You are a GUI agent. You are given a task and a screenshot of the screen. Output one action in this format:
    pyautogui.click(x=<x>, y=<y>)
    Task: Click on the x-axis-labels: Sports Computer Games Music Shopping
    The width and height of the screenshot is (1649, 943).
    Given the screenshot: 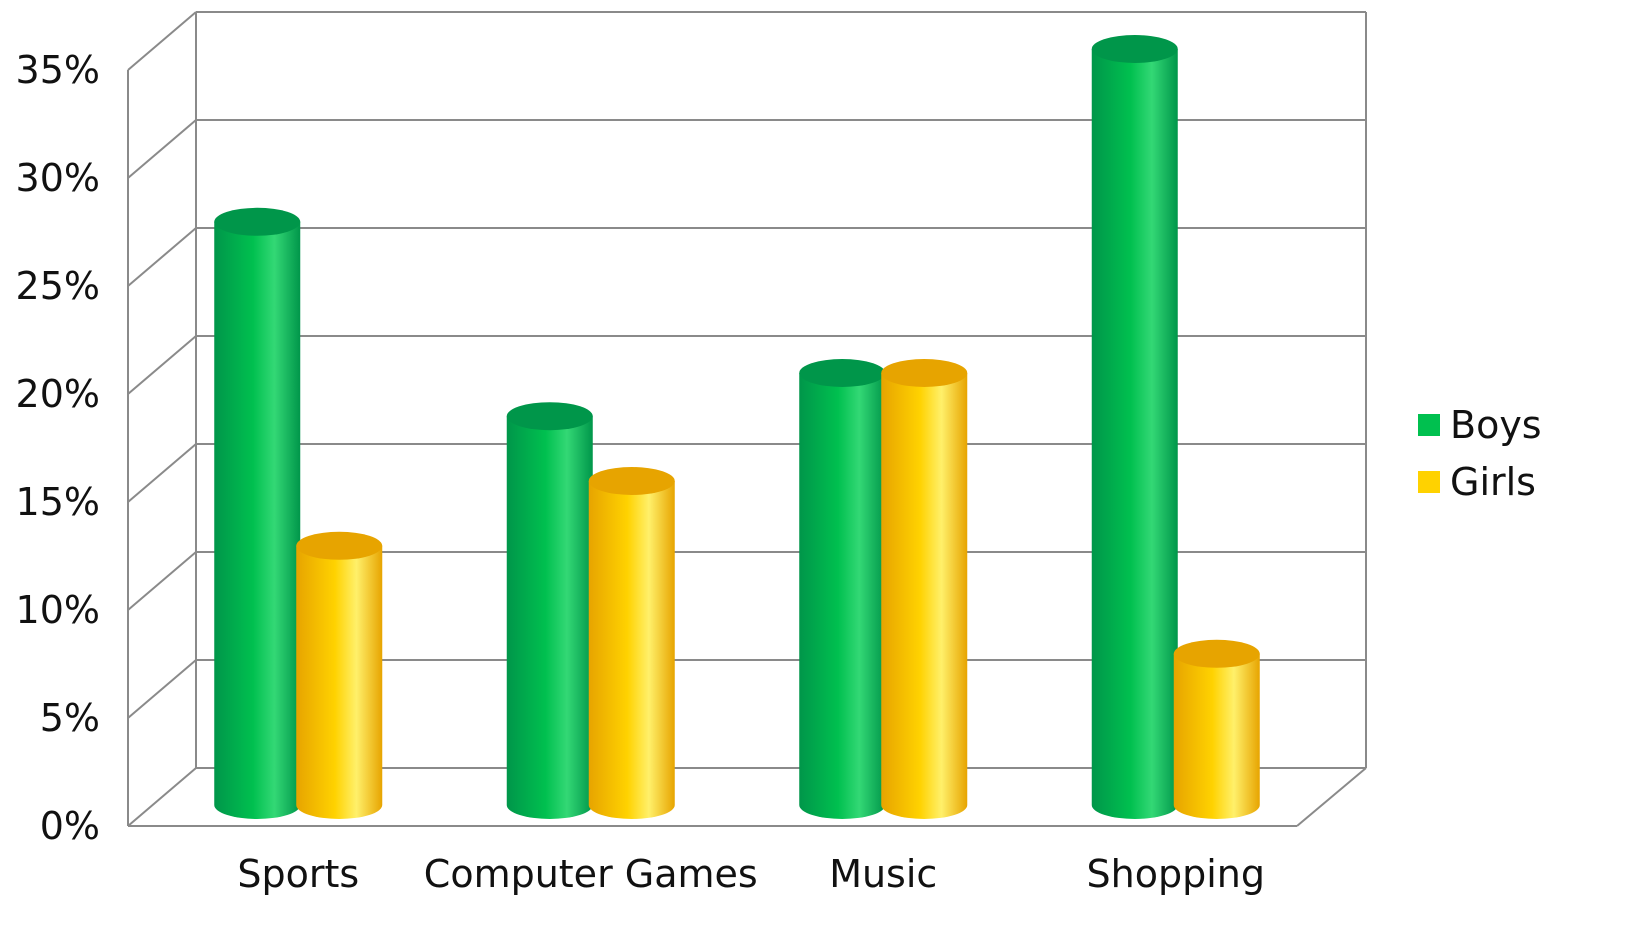 What is the action you would take?
    pyautogui.click(x=751, y=874)
    